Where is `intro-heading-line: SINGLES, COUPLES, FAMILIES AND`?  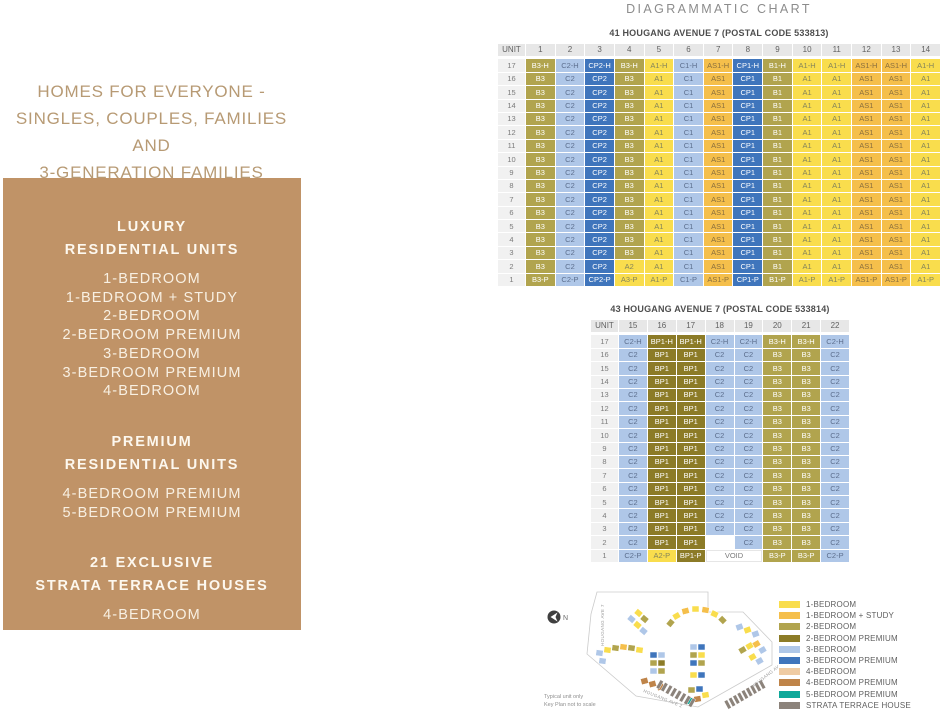
intro-heading-line: SINGLES, COUPLES, FAMILIES AND is located at coordinates (151, 132).